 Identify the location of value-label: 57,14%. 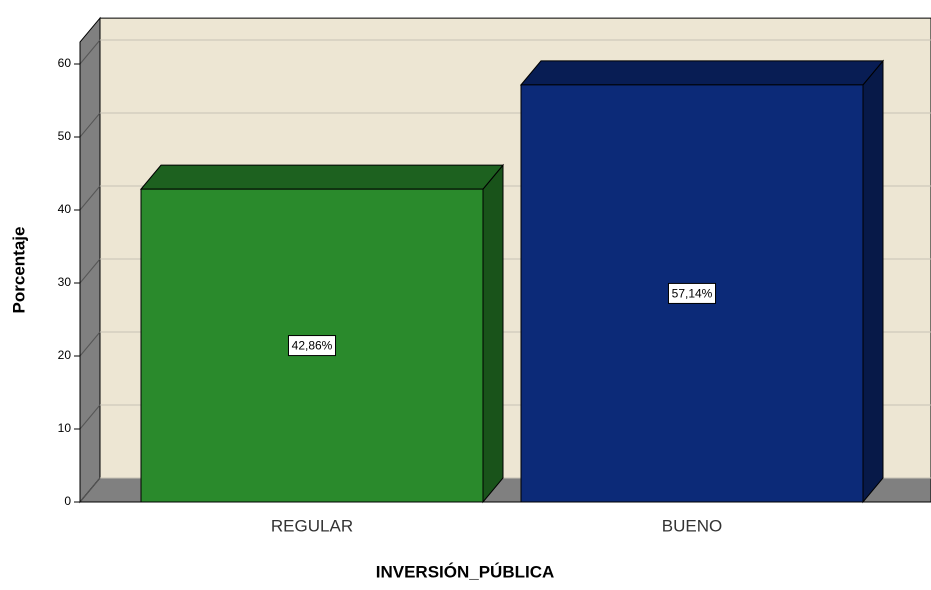
(692, 294).